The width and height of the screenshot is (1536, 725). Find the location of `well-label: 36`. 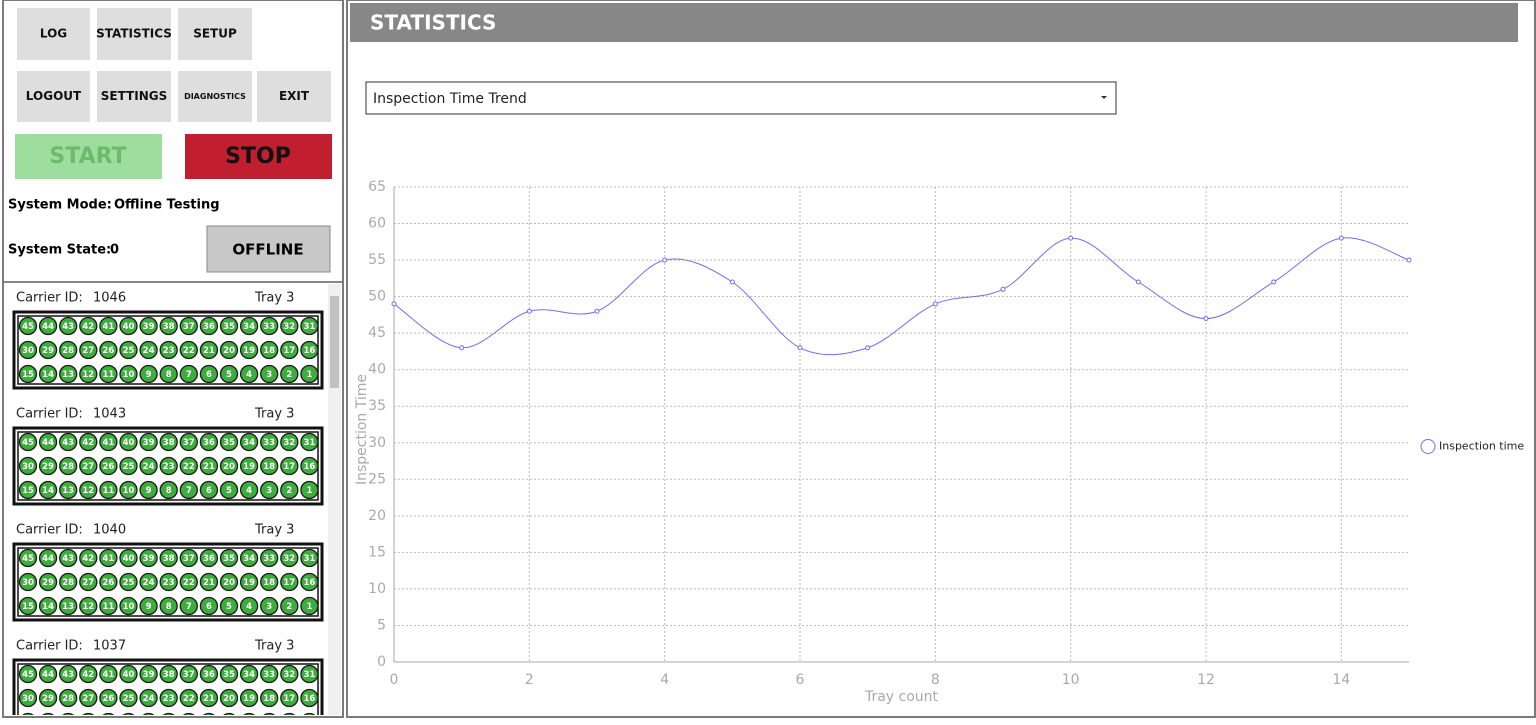

well-label: 36 is located at coordinates (209, 443).